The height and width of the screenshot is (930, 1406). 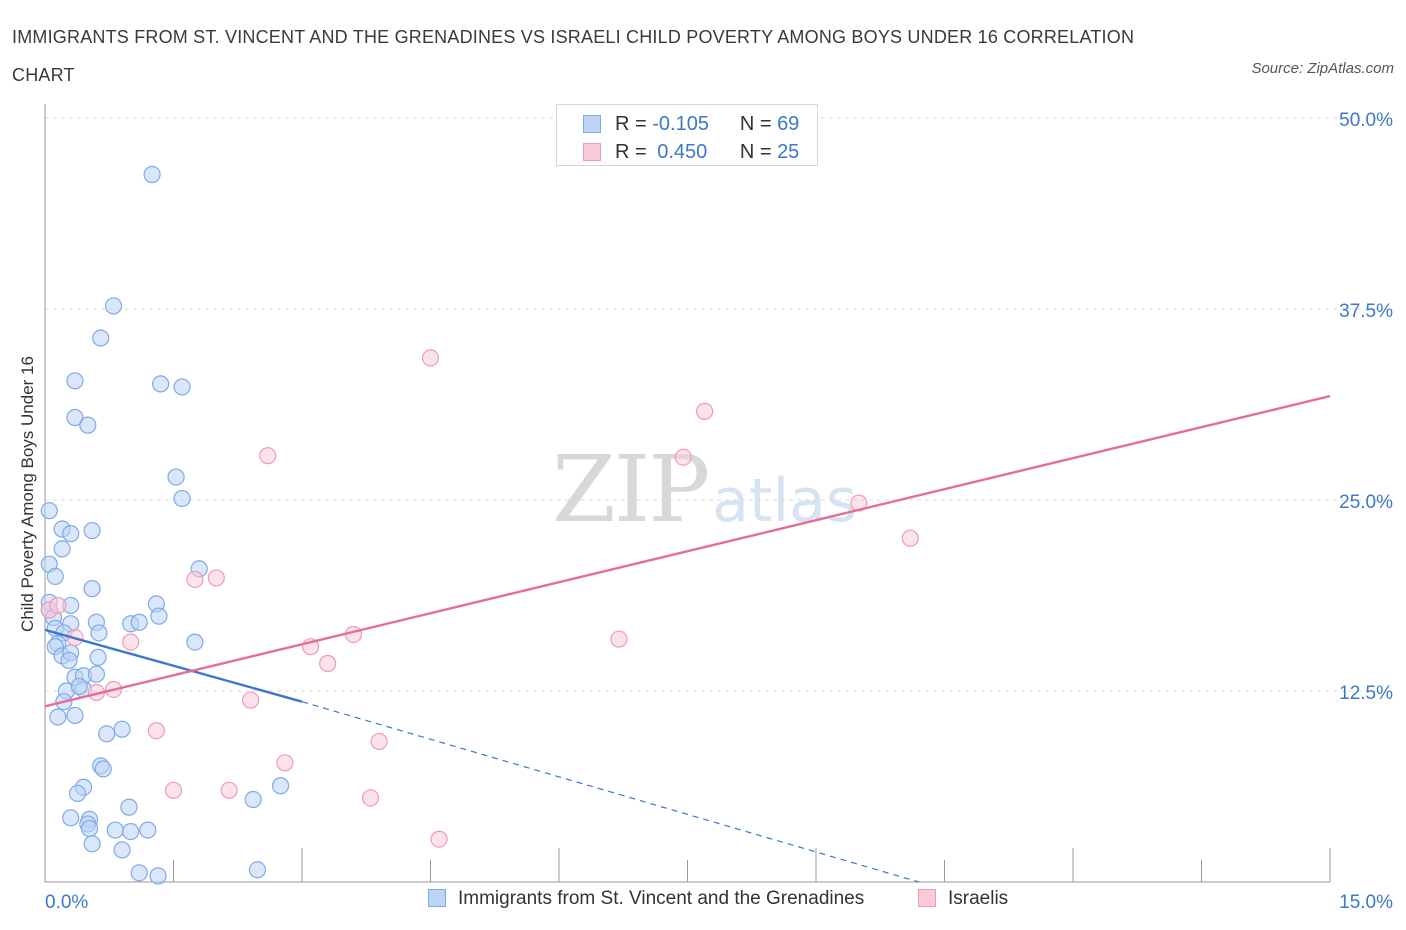 I want to click on legend-label-israelis: Israelis, so click(x=978, y=898).